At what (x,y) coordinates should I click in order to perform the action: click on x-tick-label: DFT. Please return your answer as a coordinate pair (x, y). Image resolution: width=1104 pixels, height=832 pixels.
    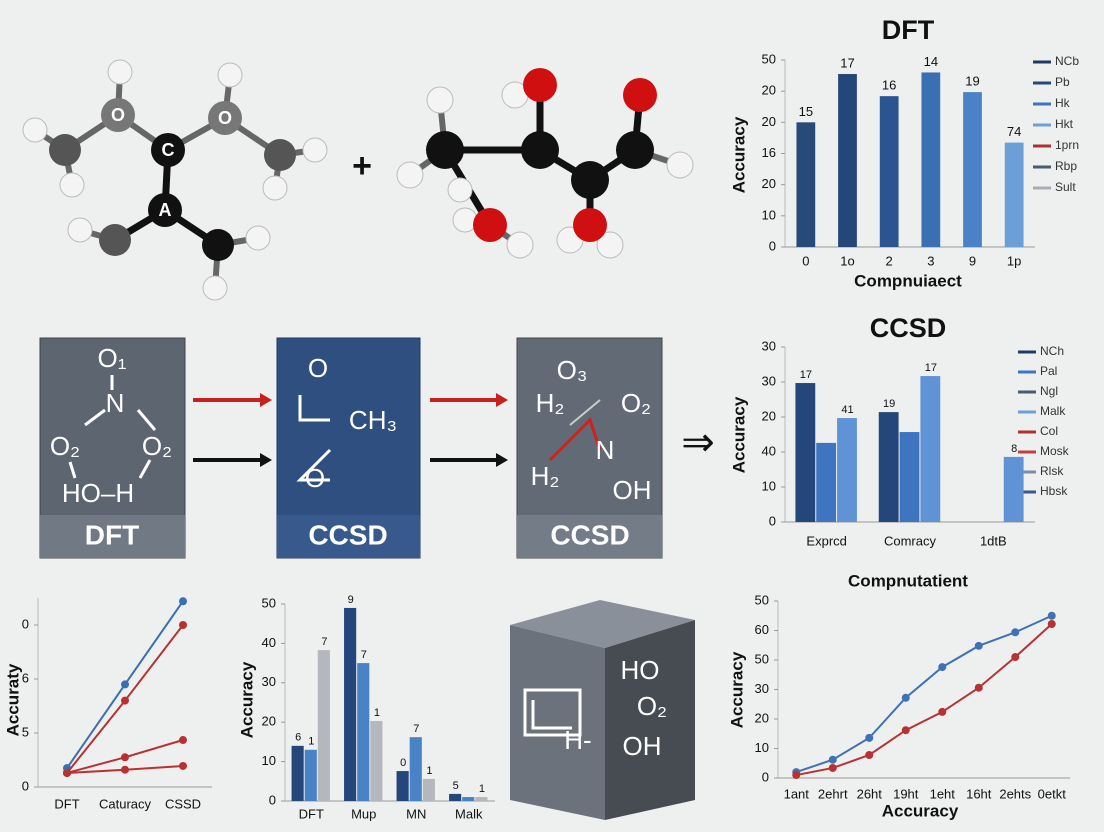
    Looking at the image, I should click on (311, 813).